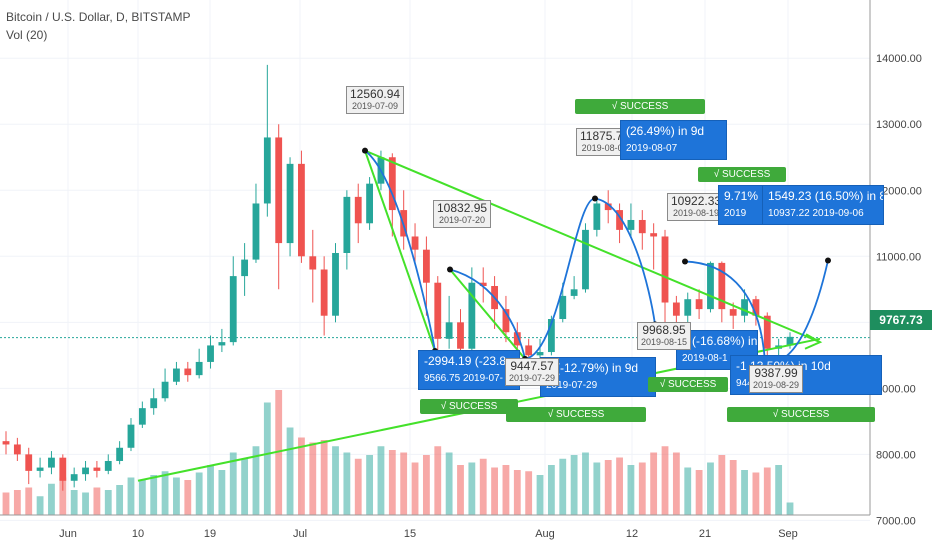 The height and width of the screenshot is (550, 932). I want to click on callout-date: 2019-08-29, so click(776, 385).